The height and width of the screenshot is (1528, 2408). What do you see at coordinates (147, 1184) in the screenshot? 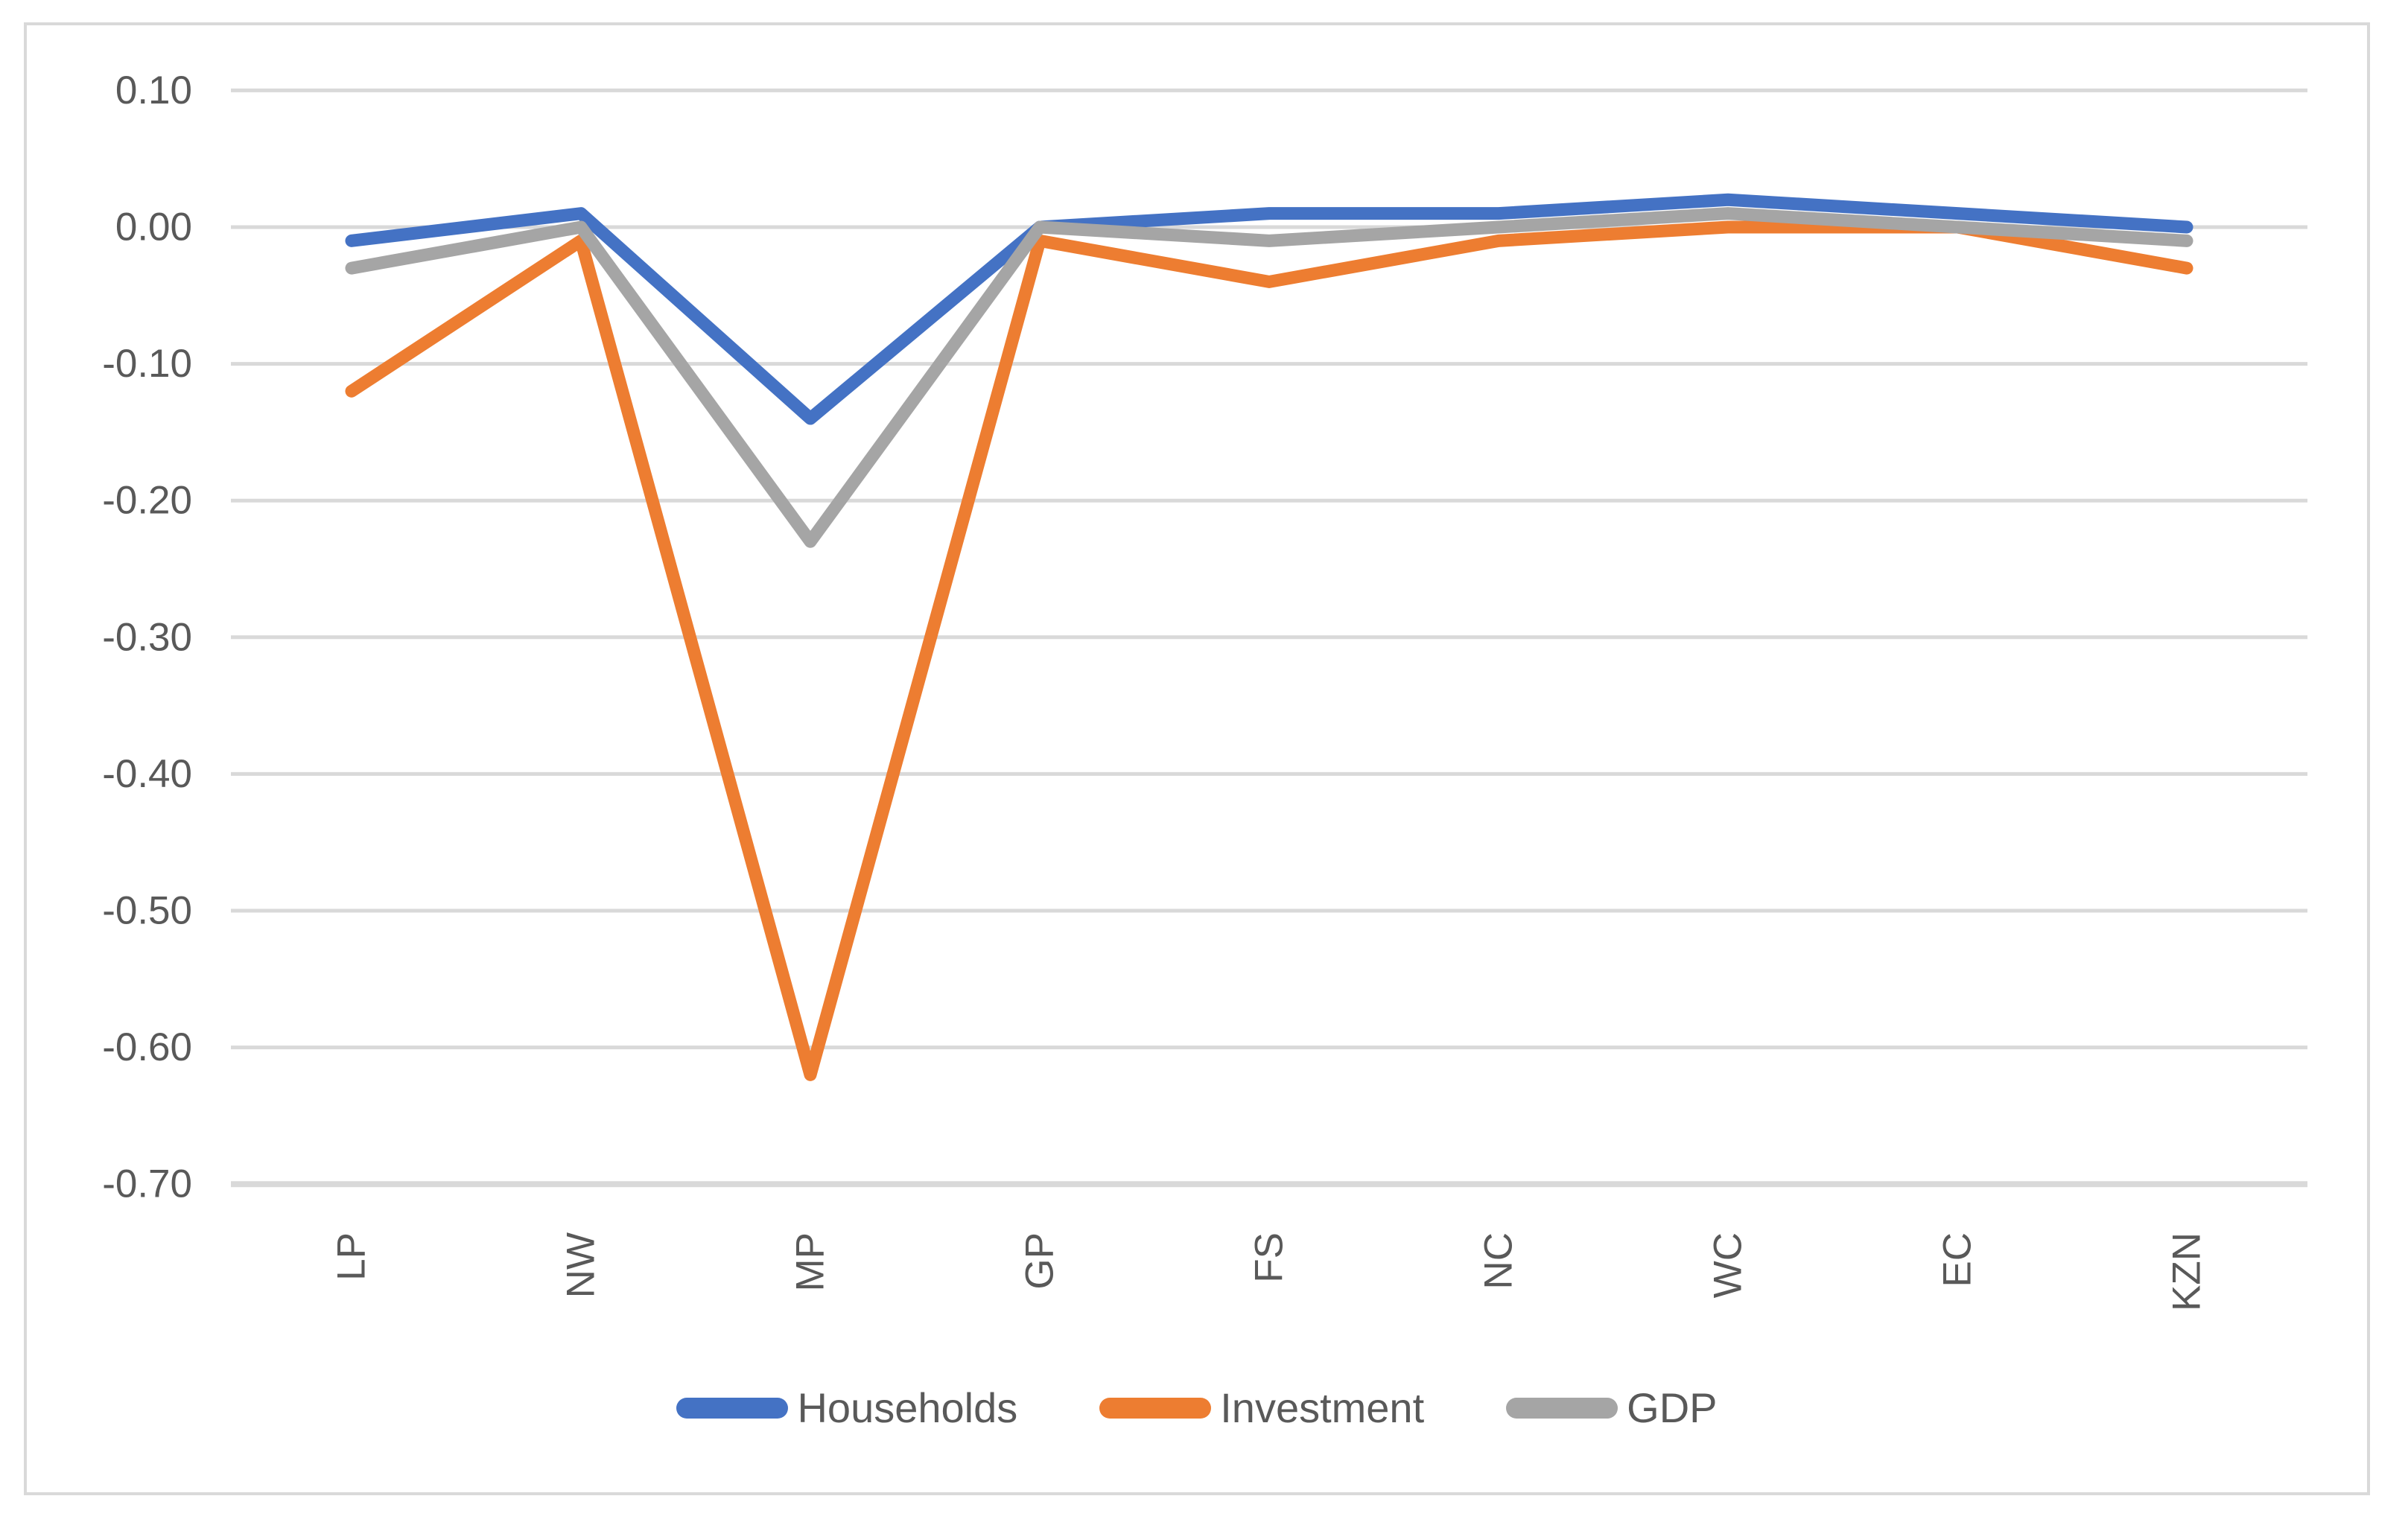
I see `y-tick-label: -0.70` at bounding box center [147, 1184].